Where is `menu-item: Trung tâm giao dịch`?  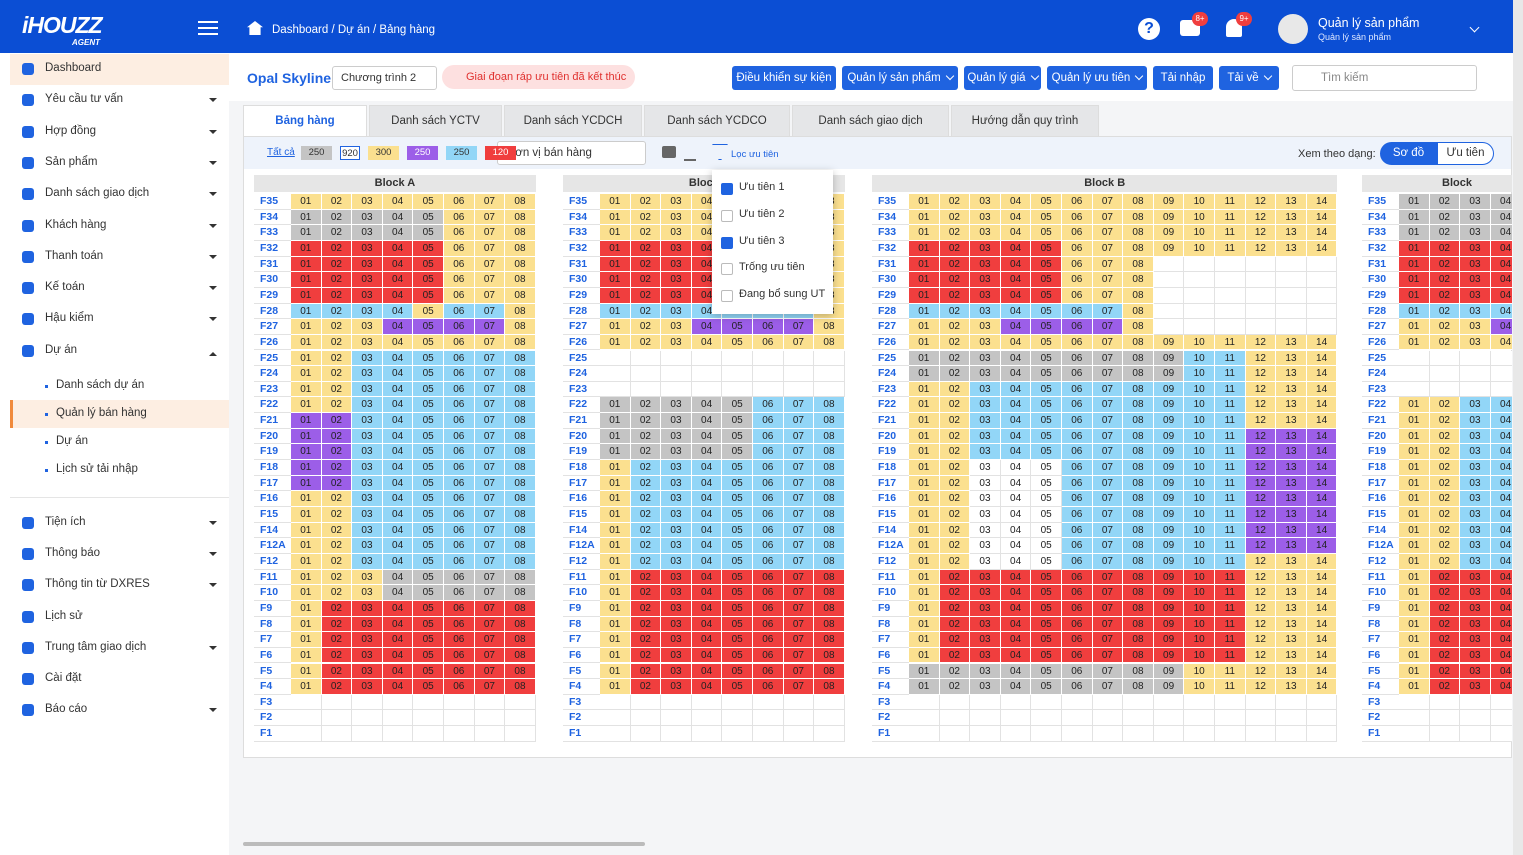 menu-item: Trung tâm giao dịch is located at coordinates (96, 646).